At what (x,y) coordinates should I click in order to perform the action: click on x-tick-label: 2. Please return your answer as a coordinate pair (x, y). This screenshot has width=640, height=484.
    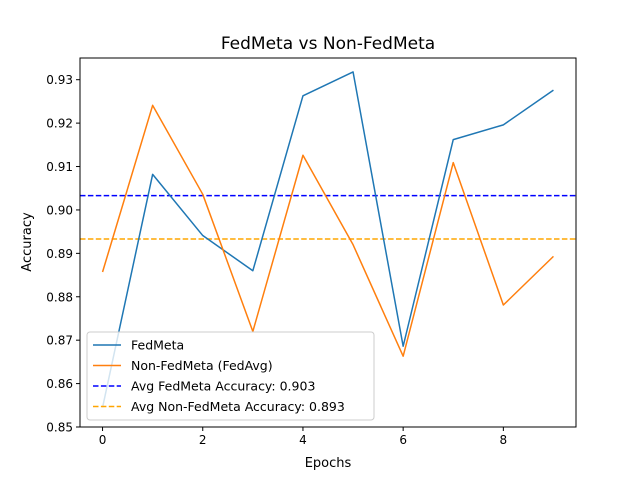
    Looking at the image, I should click on (203, 440).